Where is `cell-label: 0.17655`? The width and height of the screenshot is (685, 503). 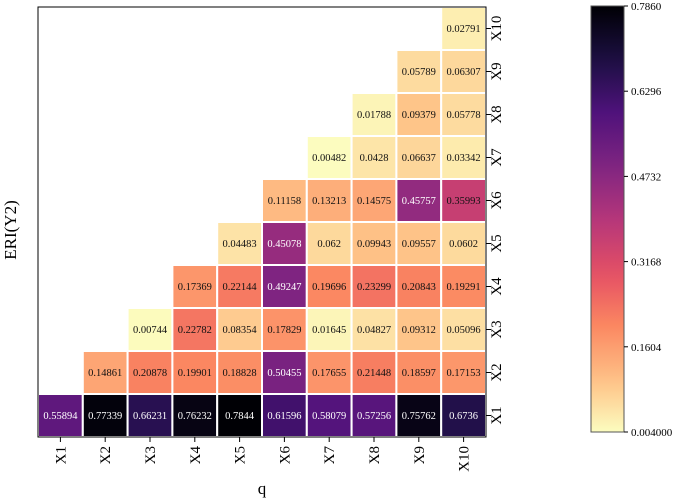
cell-label: 0.17655 is located at coordinates (329, 373).